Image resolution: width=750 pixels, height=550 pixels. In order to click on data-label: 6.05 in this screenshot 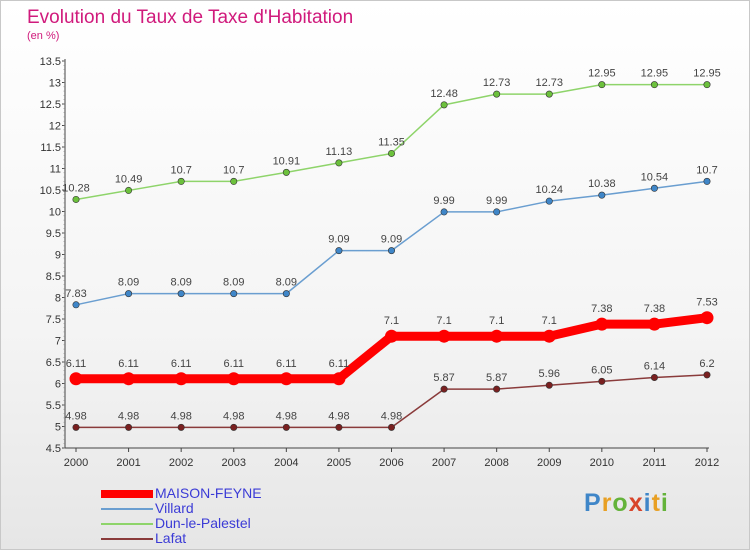, I will do `click(601, 370)`.